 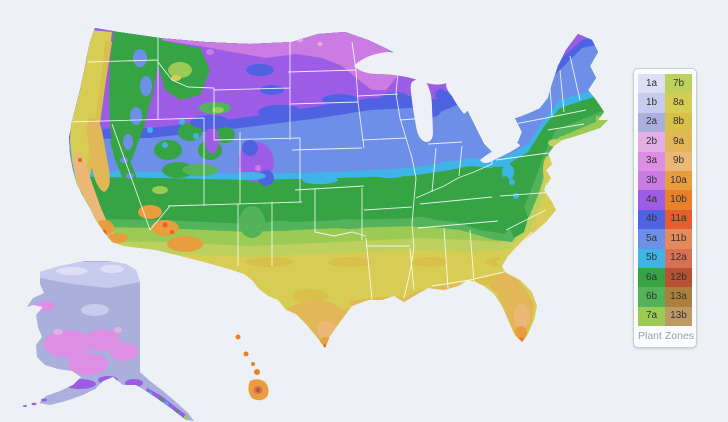 What do you see at coordinates (651, 316) in the screenshot?
I see `legend-zone-7a: 7a` at bounding box center [651, 316].